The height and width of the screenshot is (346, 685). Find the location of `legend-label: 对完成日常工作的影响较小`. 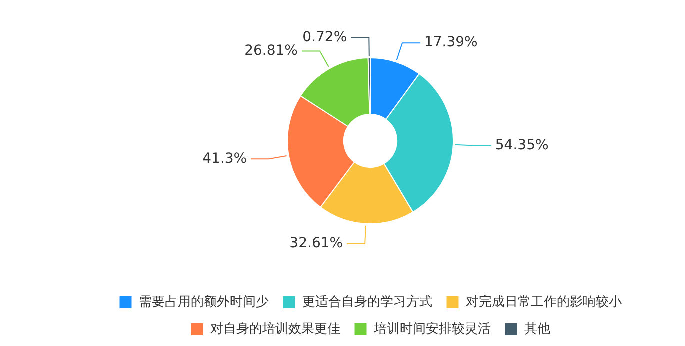

legend-label: 对完成日常工作的影响较小 is located at coordinates (544, 302).